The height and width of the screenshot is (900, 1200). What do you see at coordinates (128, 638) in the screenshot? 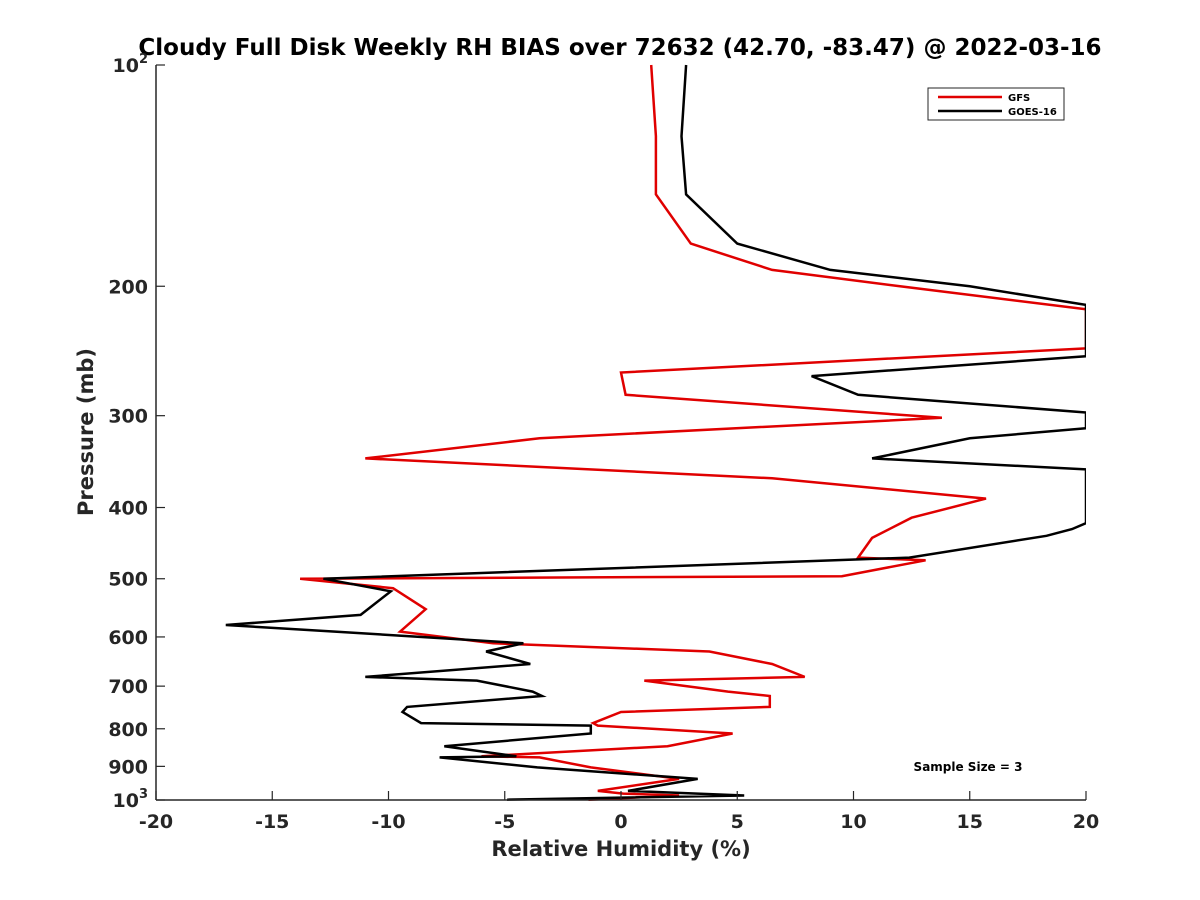
I see `y-tick-label: 600` at bounding box center [128, 638].